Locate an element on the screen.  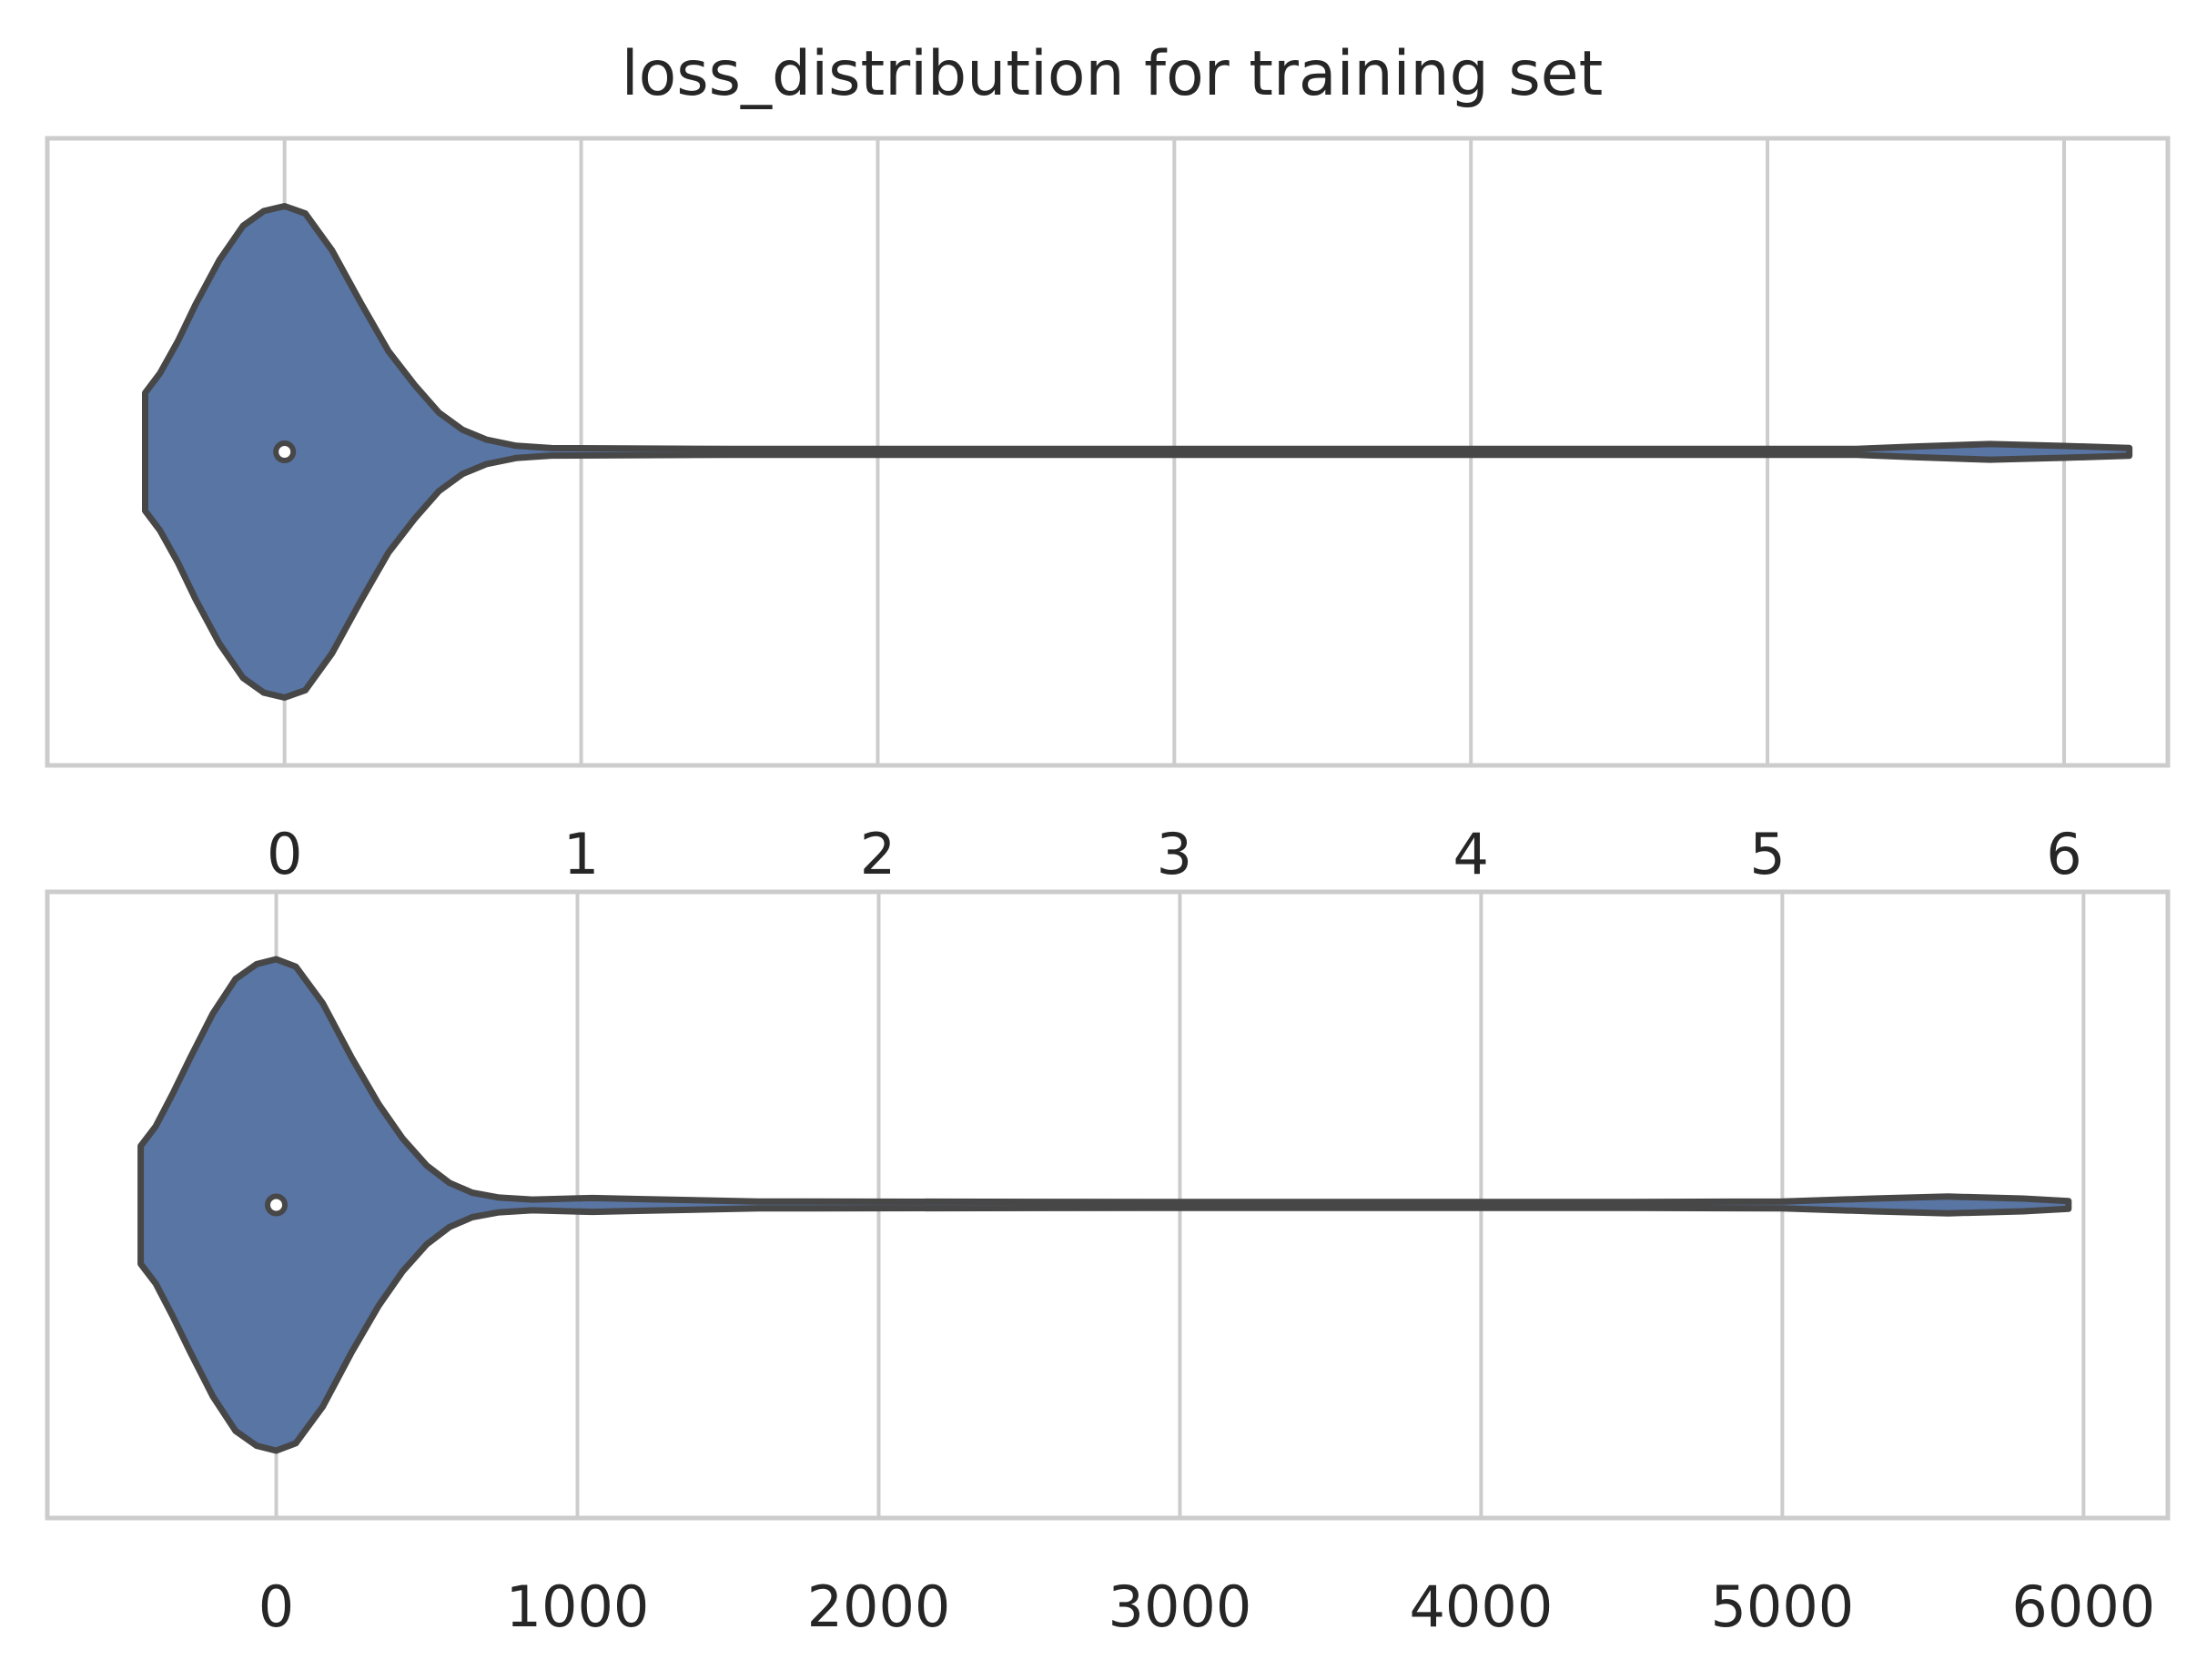
x-tick-label: 1 is located at coordinates (581, 854).